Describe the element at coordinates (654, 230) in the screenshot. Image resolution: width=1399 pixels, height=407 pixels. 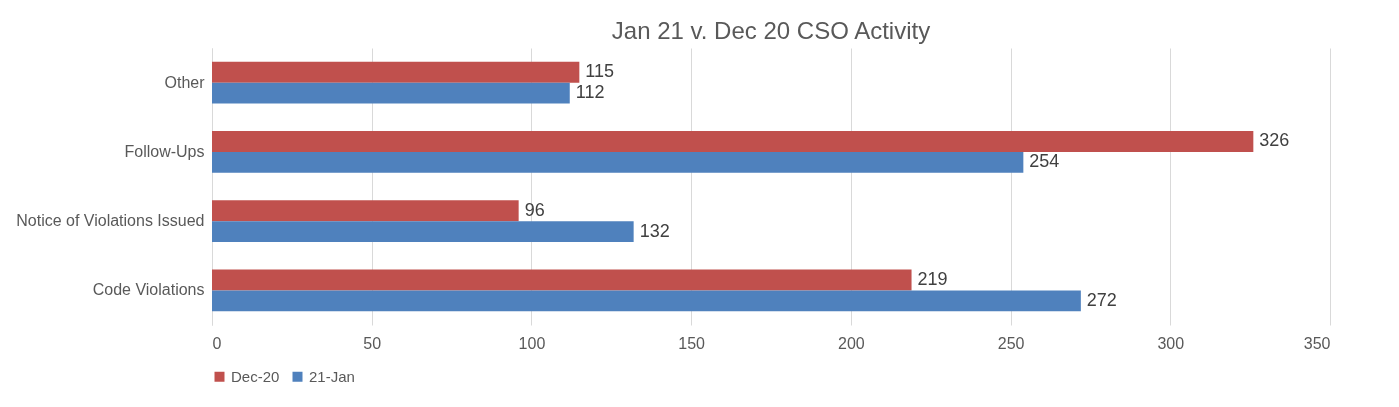
I see `data-label: 132` at that location.